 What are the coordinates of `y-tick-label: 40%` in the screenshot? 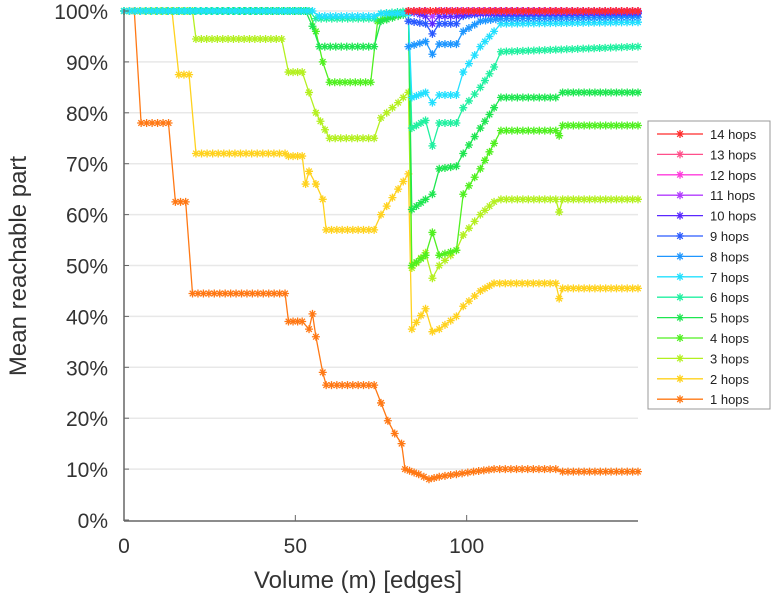 It's located at (87, 317).